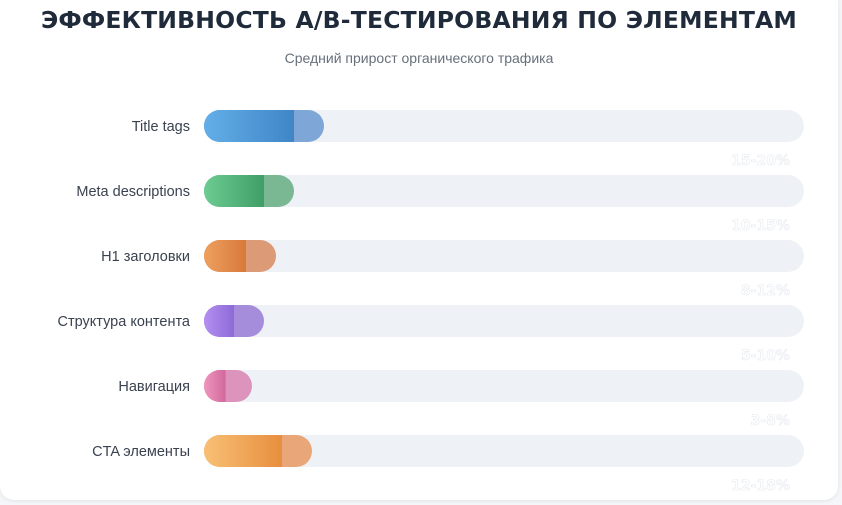  Describe the element at coordinates (419, 58) in the screenshot. I see `chart-subtitle: Средний прирост органического трафика` at that location.